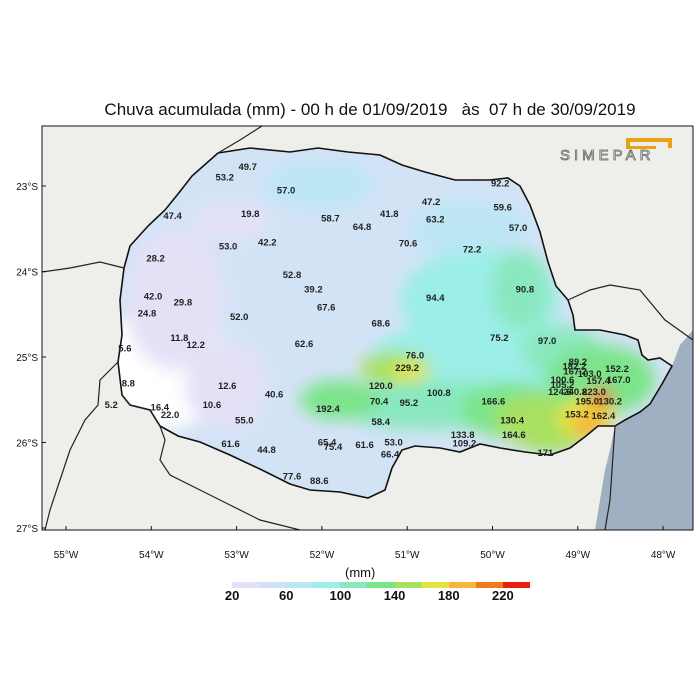 Image resolution: width=700 pixels, height=700 pixels. What do you see at coordinates (381, 422) in the screenshot?
I see `station-value: 58.4` at bounding box center [381, 422].